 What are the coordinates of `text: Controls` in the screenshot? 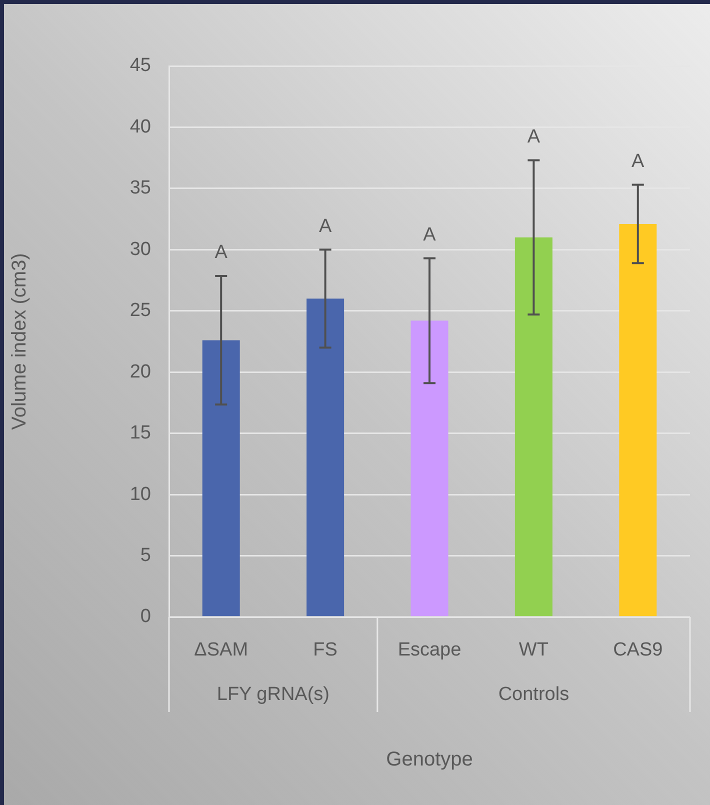 It's located at (534, 695).